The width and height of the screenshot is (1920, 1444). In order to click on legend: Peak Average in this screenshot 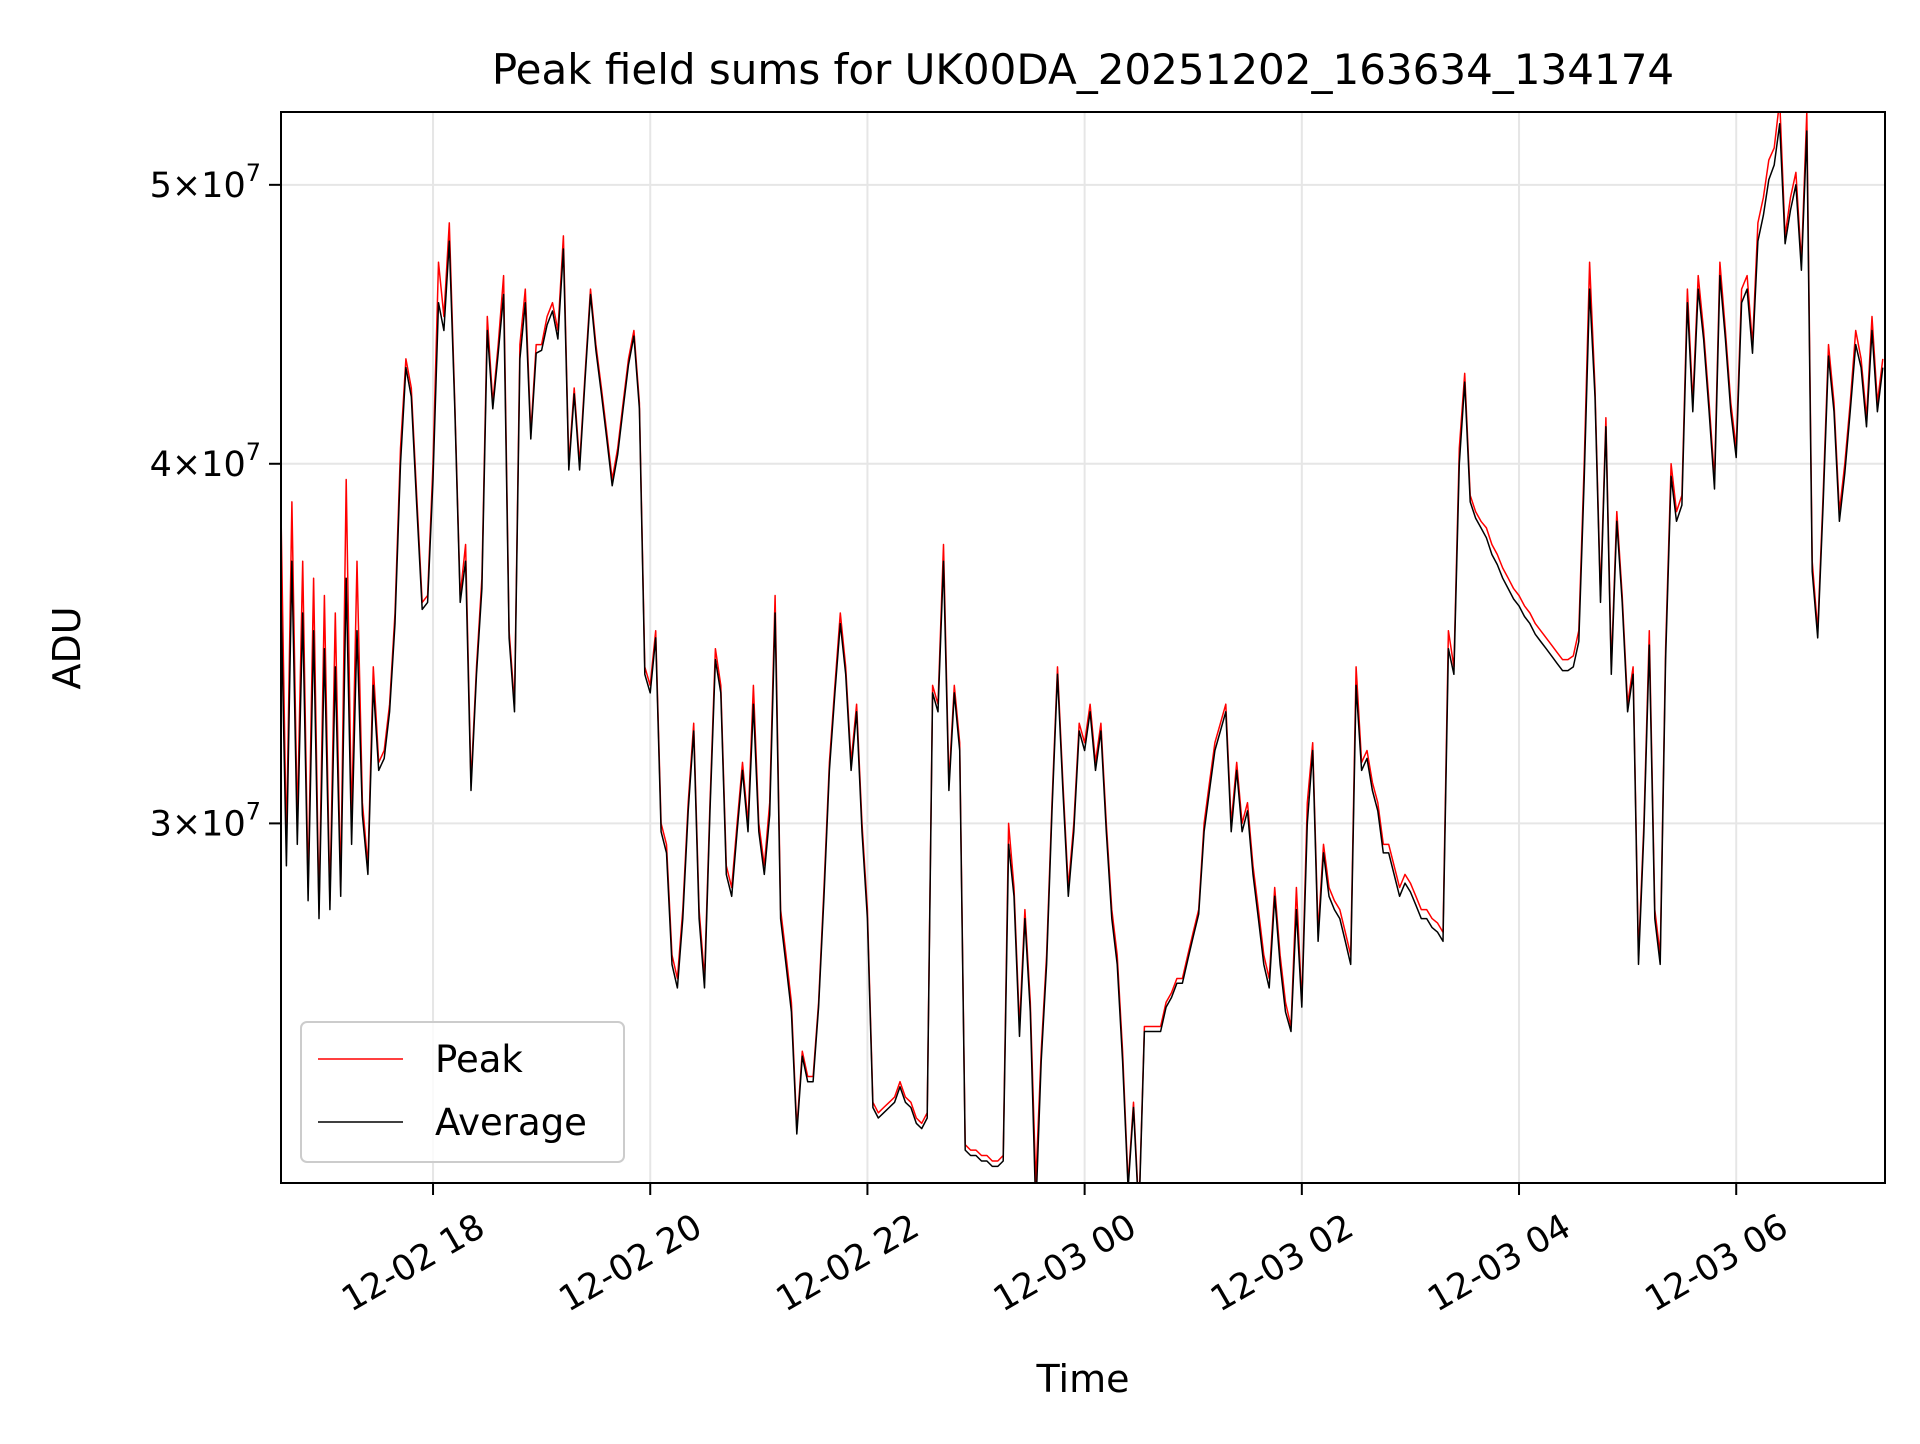, I will do `click(462, 1092)`.